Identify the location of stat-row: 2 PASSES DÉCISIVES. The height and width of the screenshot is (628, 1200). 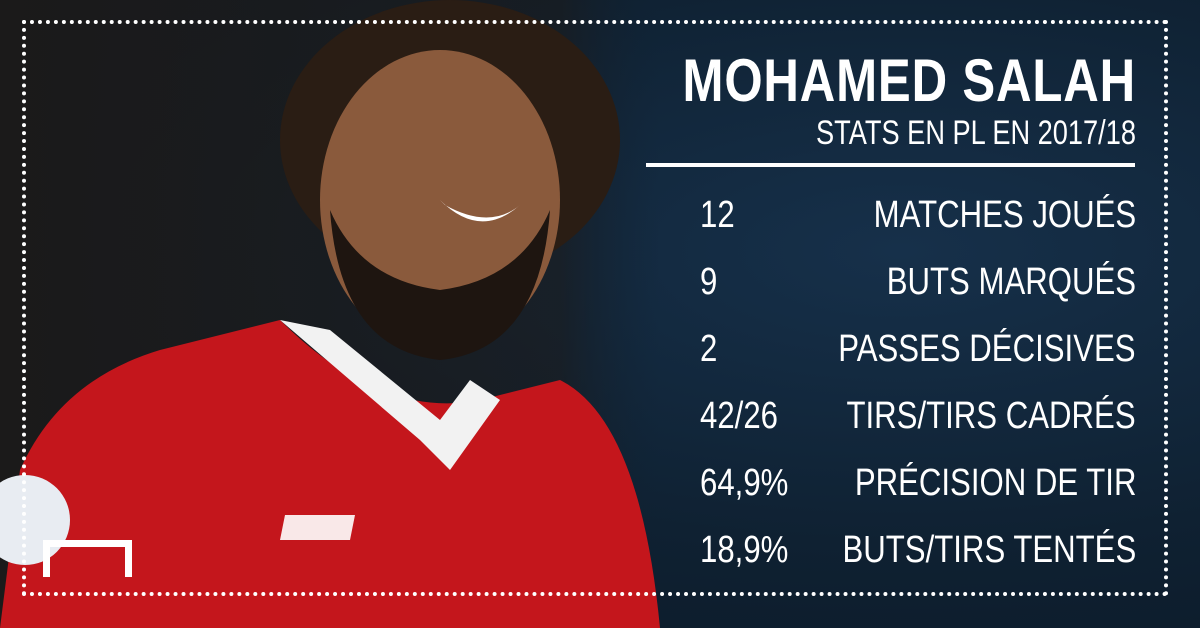
(918, 353).